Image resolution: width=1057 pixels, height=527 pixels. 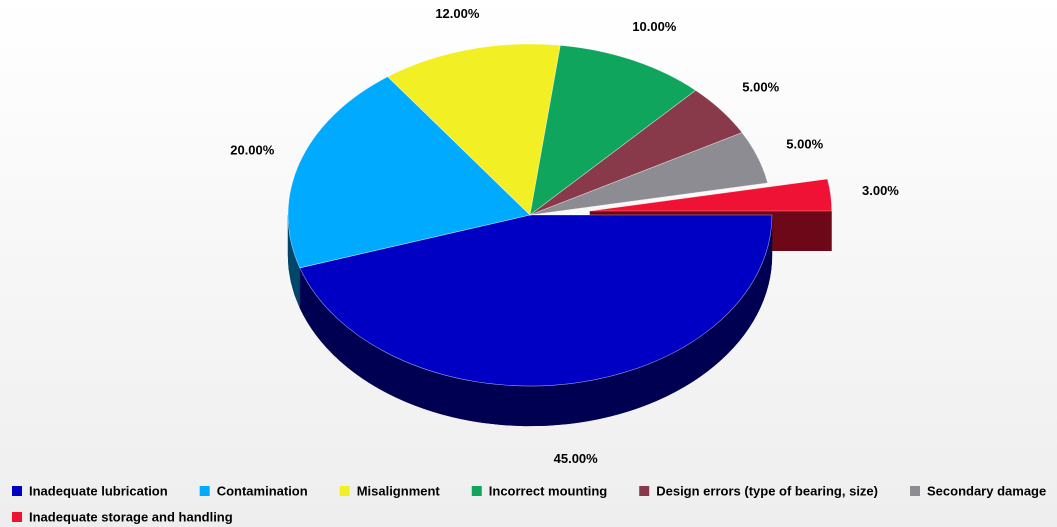 I want to click on legend-label: Design errors (type of bearing, size), so click(x=767, y=490).